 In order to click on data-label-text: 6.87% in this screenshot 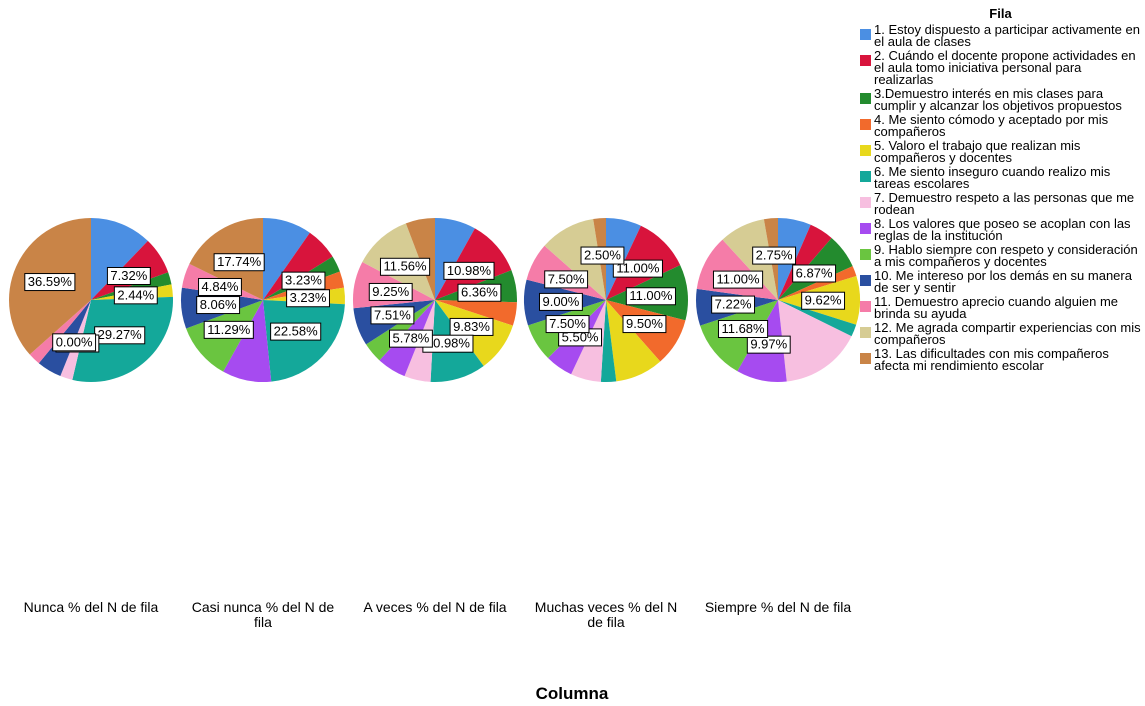, I will do `click(814, 272)`.